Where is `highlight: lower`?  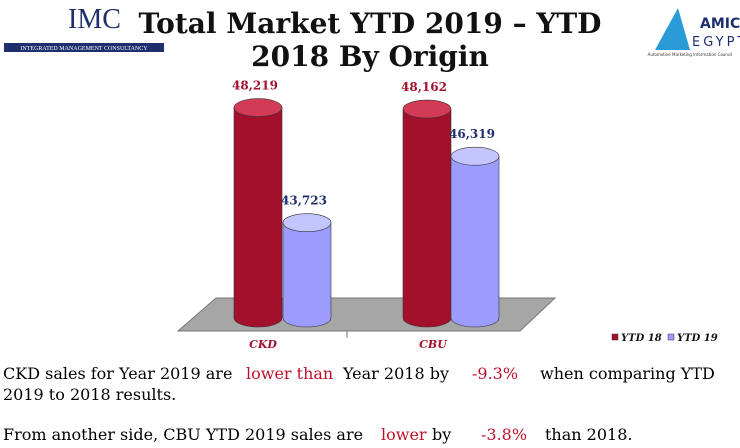 highlight: lower is located at coordinates (404, 434).